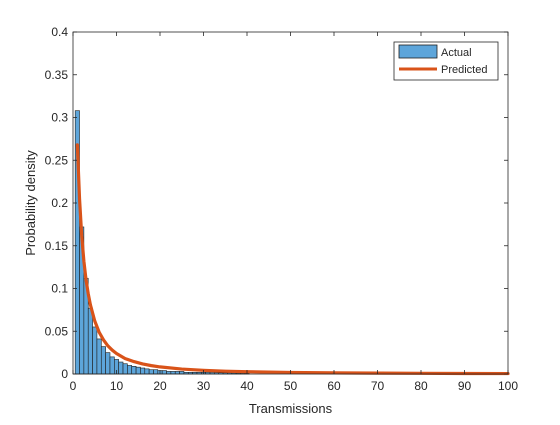  Describe the element at coordinates (59, 289) in the screenshot. I see `y-tick-label: 0.1` at that location.